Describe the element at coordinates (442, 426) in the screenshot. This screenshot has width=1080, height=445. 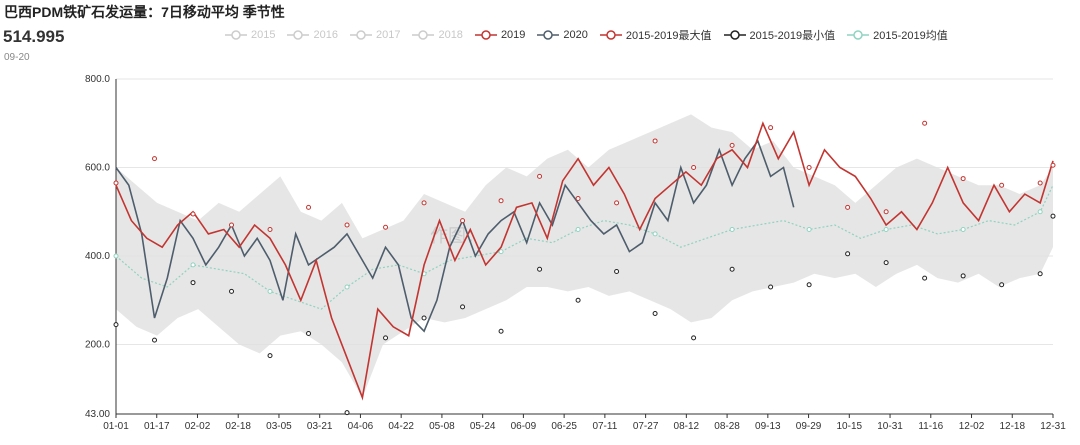
I see `x-tick-label: 05-08` at that location.